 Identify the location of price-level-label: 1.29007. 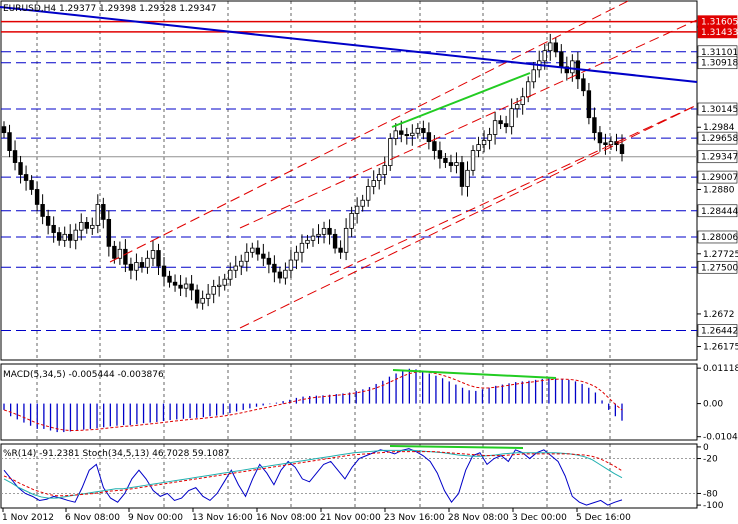
(719, 178).